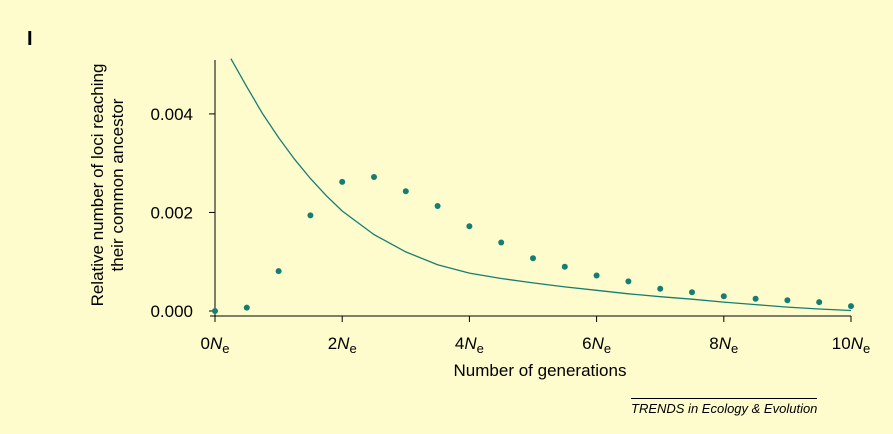 This screenshot has width=893, height=434. What do you see at coordinates (724, 407) in the screenshot?
I see `source-credit: TRENDS in Ecology & Evolution` at bounding box center [724, 407].